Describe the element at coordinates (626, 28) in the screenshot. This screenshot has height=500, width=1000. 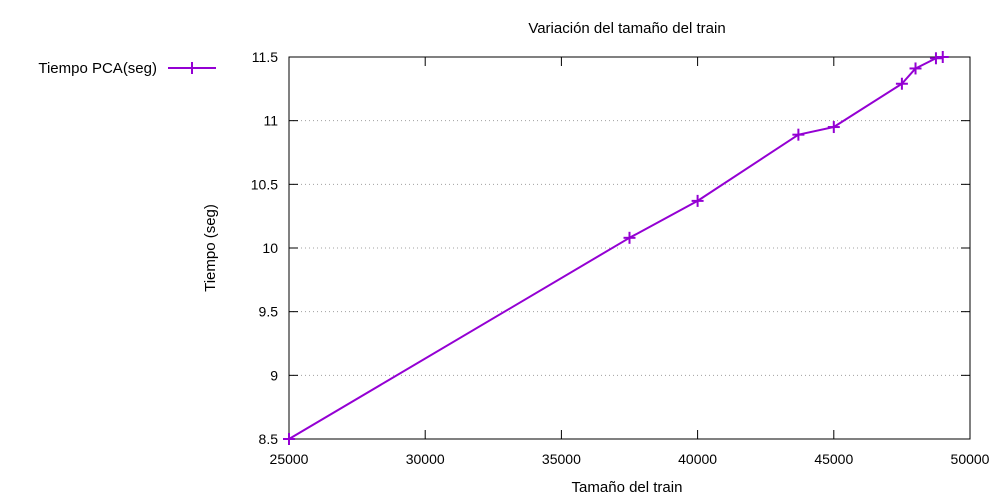
I see `chart-title: Variación del tamaño del train` at that location.